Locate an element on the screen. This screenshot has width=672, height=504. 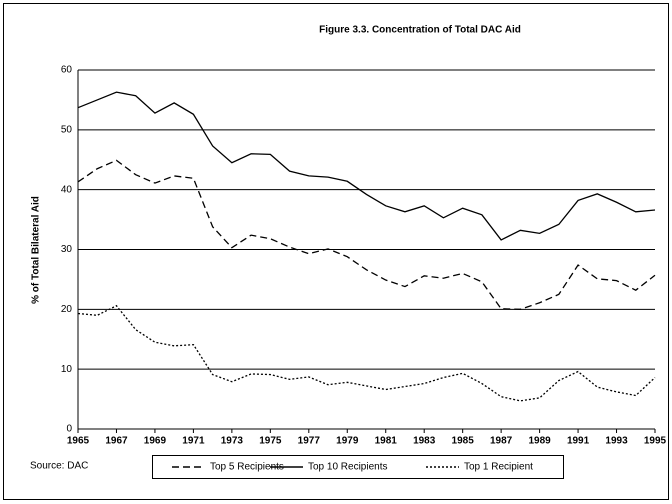
x-tick-label: 1991 is located at coordinates (578, 441).